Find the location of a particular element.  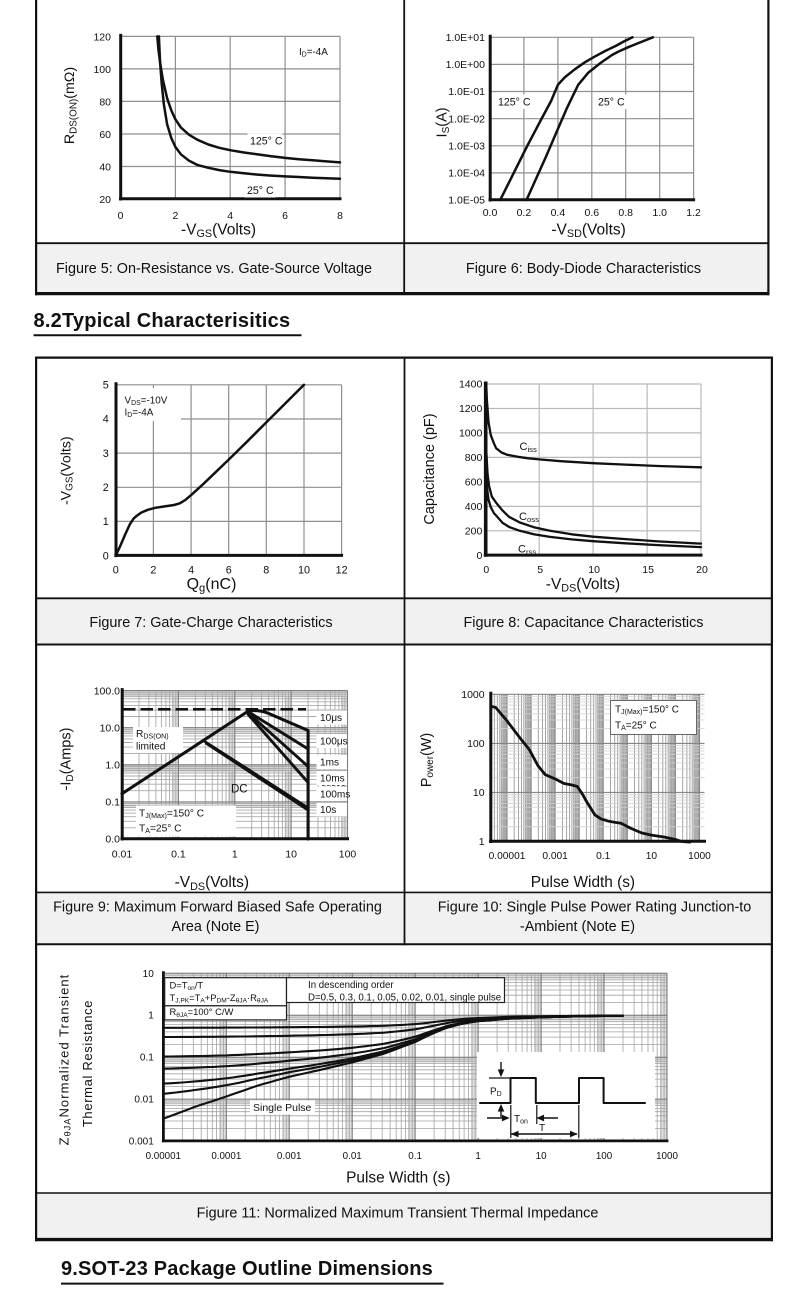

svg-text: Pulse Width (s) is located at coordinates (583, 882).